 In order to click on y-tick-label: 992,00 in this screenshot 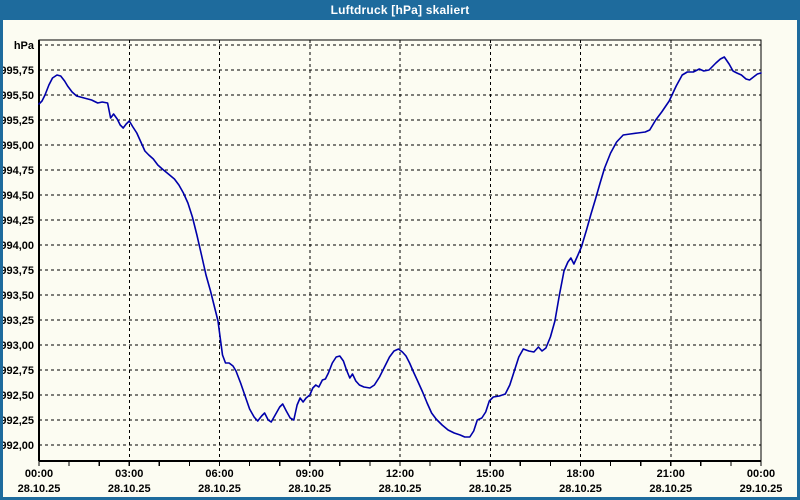, I will do `click(18, 446)`.